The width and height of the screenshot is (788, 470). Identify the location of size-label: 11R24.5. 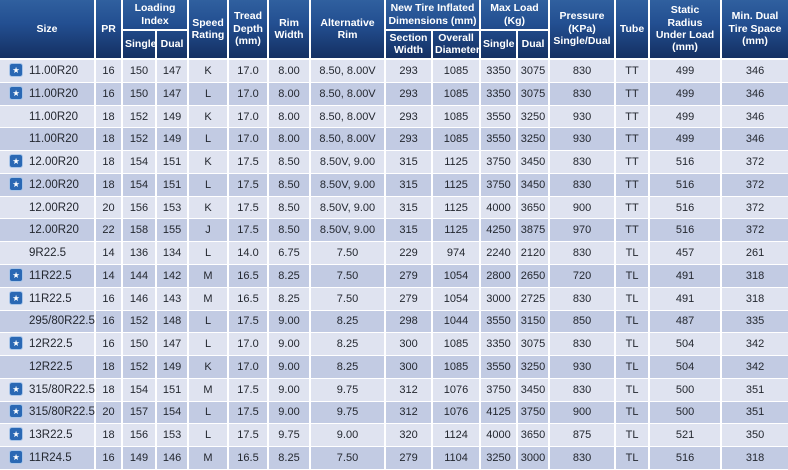
(50, 458).